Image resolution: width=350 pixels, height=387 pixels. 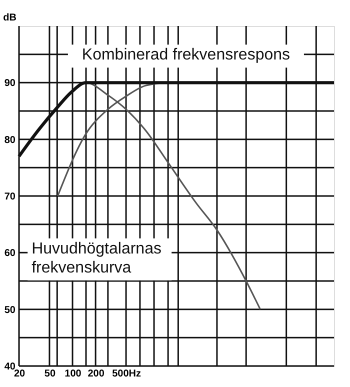 I want to click on x-tick-label: 200, so click(x=96, y=374).